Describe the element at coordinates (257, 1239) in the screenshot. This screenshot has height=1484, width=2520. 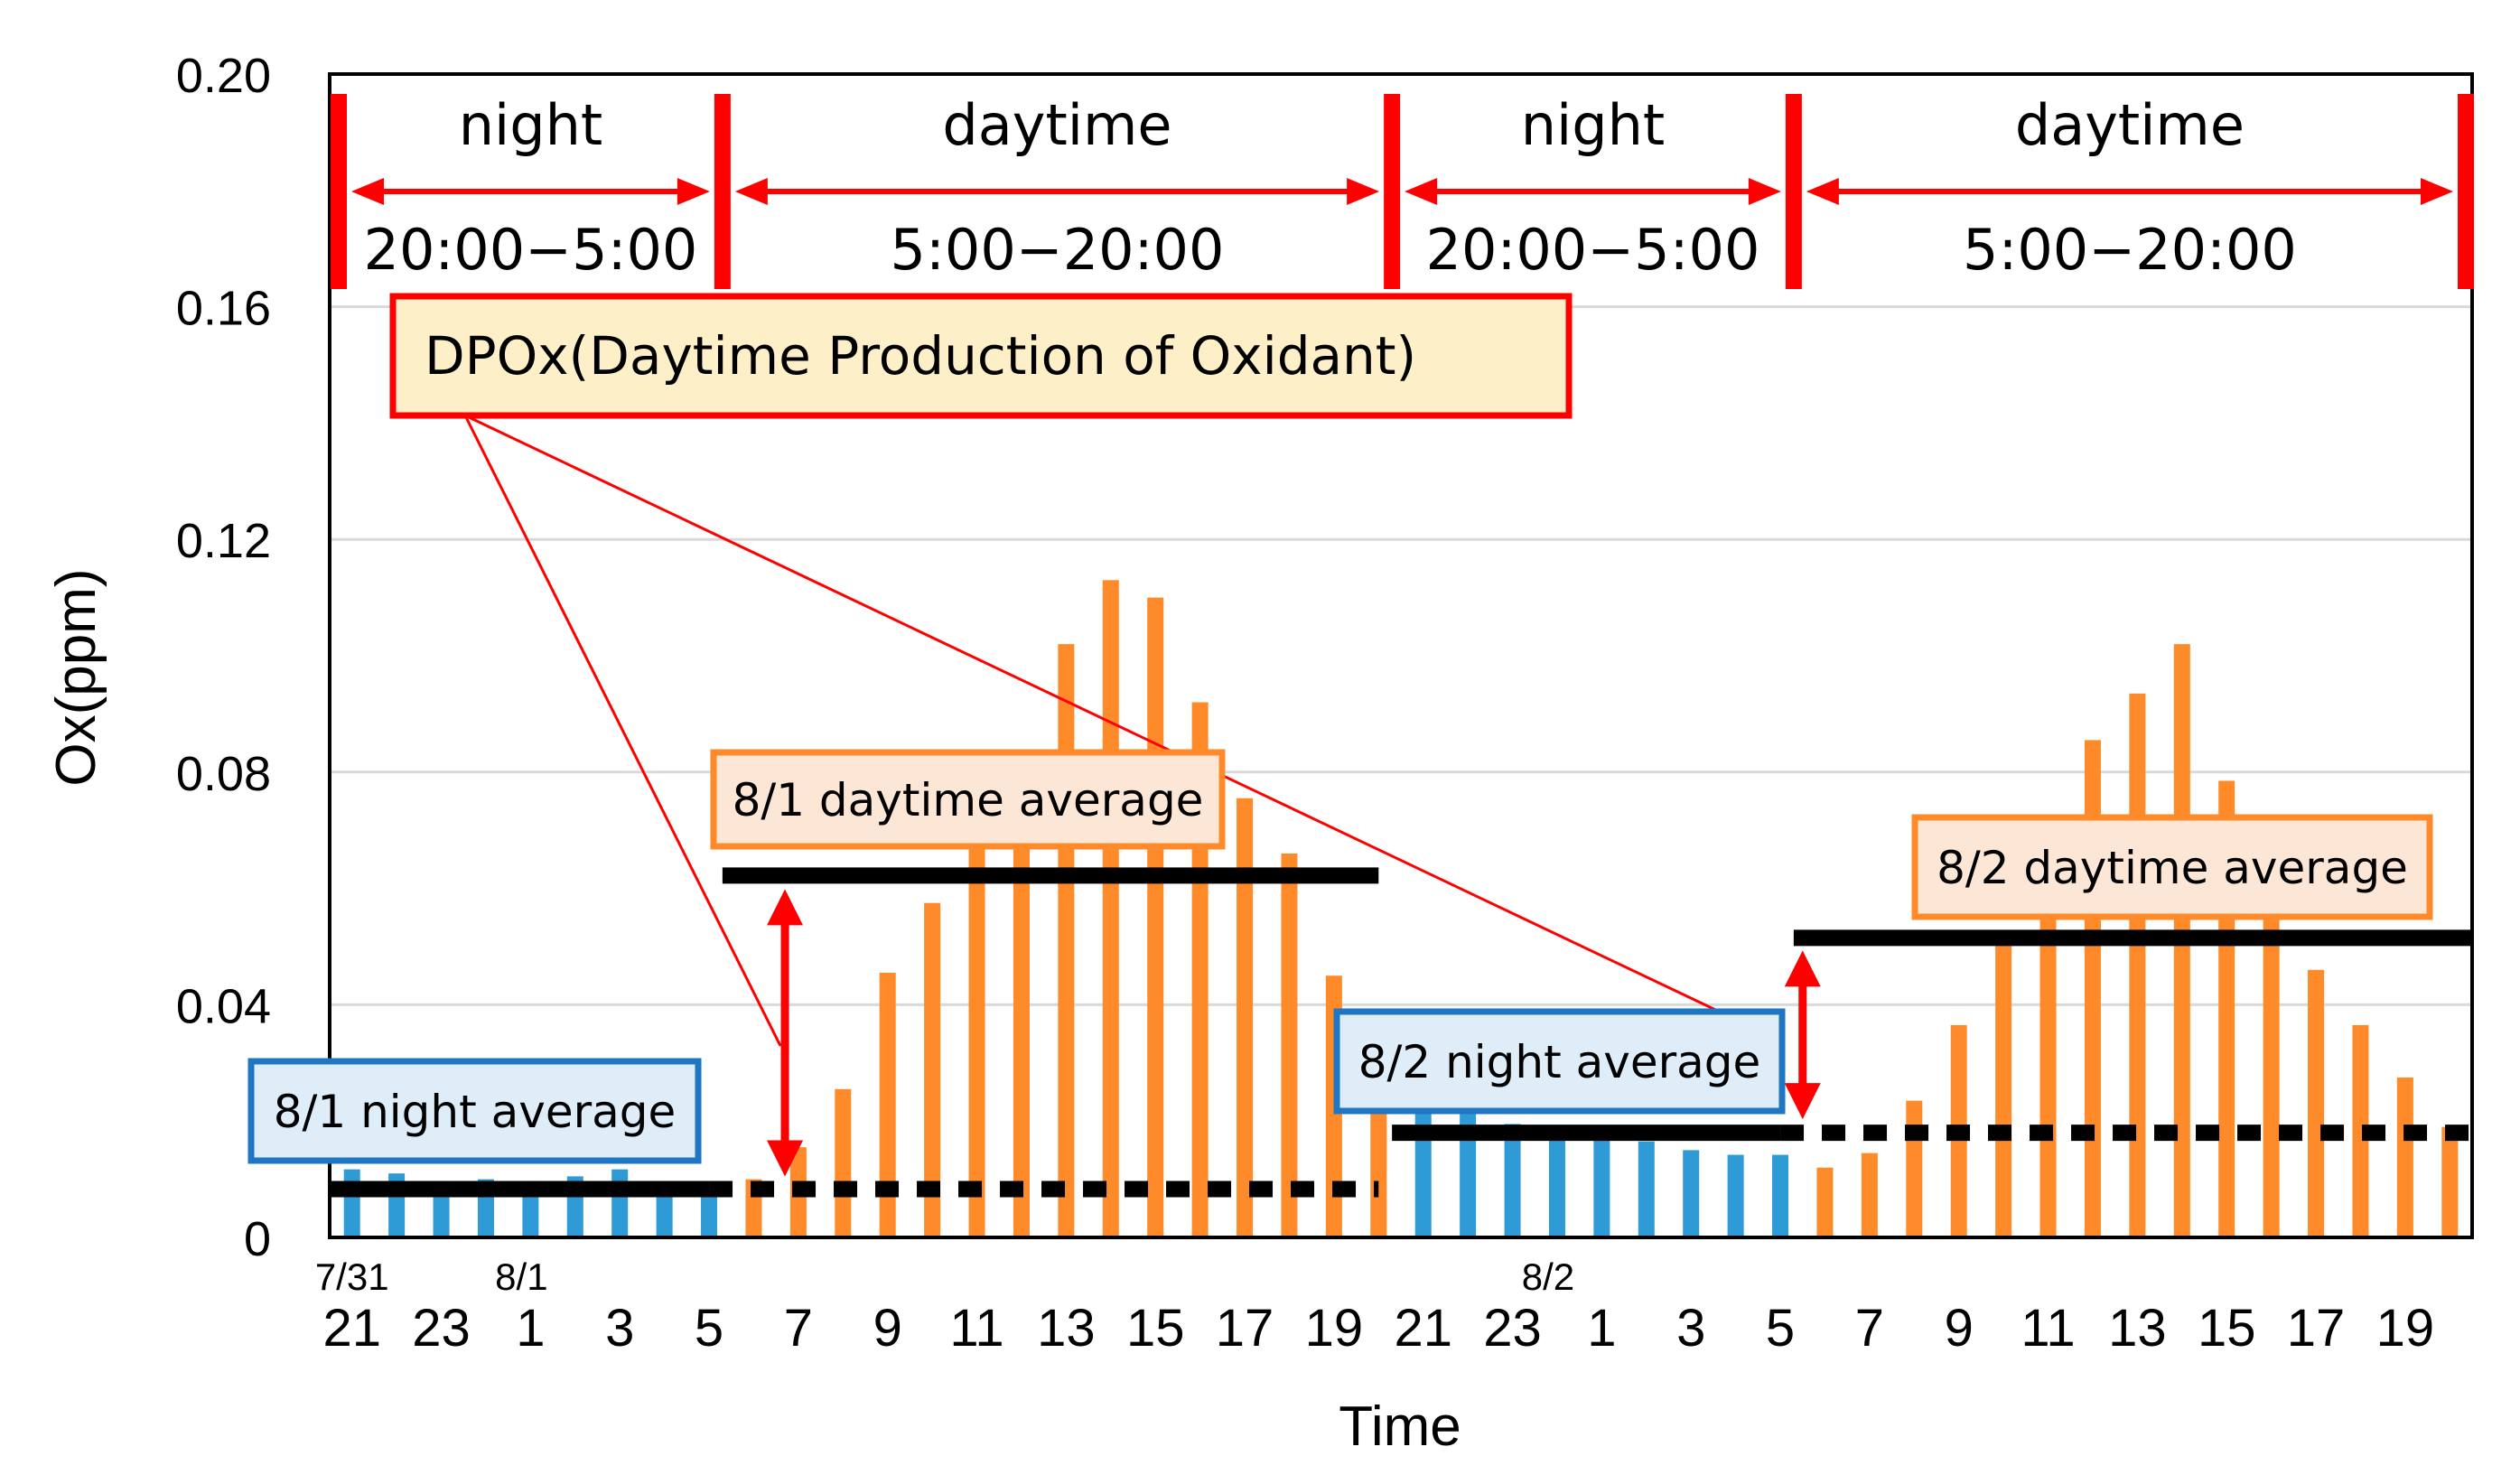
I see `y-tick-label: 0` at that location.